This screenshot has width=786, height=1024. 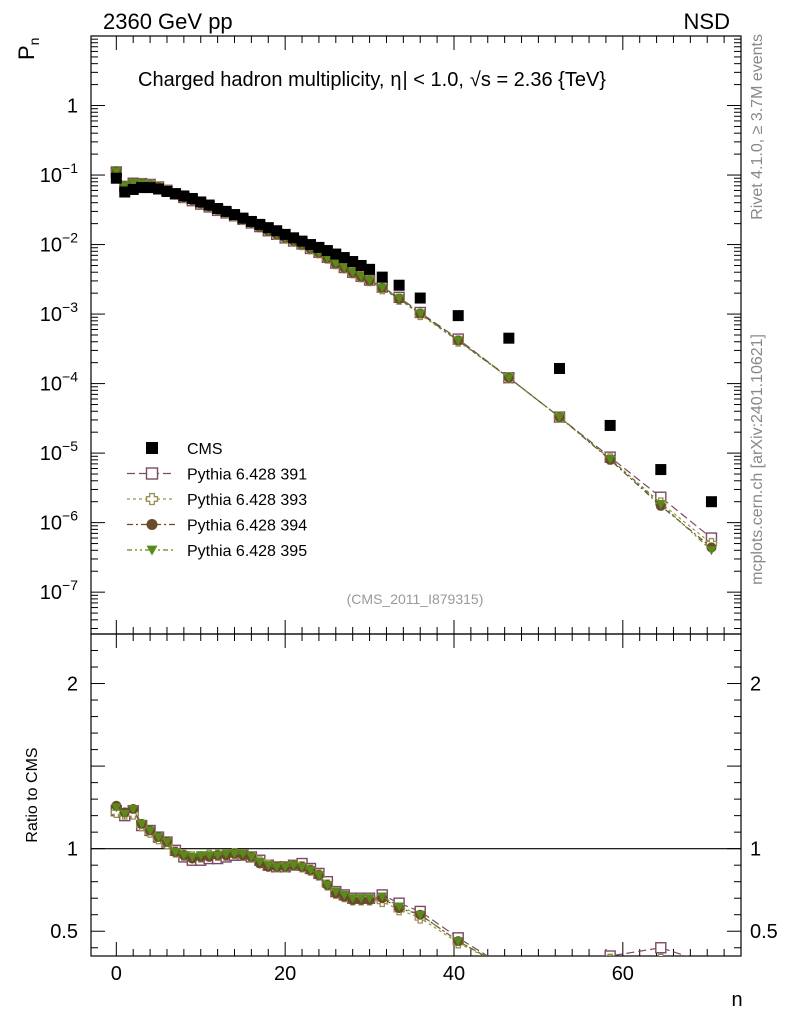 I want to click on side-text-bottom: mcplots.cern.ch [arXiv:2401.10621], so click(x=757, y=459).